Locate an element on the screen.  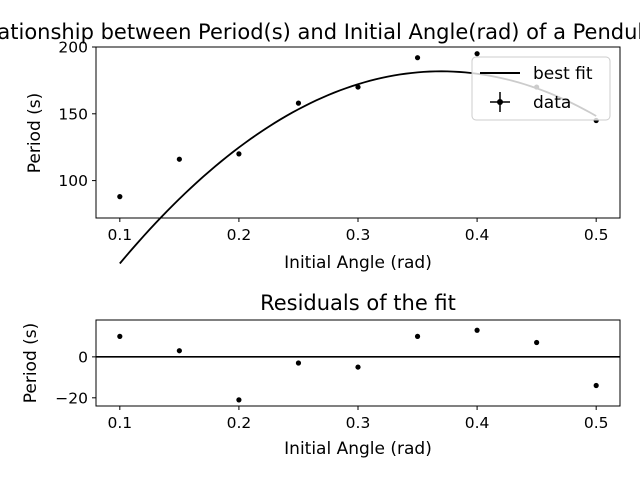
main-chart-x-tick-label: 0.4 is located at coordinates (477, 235).